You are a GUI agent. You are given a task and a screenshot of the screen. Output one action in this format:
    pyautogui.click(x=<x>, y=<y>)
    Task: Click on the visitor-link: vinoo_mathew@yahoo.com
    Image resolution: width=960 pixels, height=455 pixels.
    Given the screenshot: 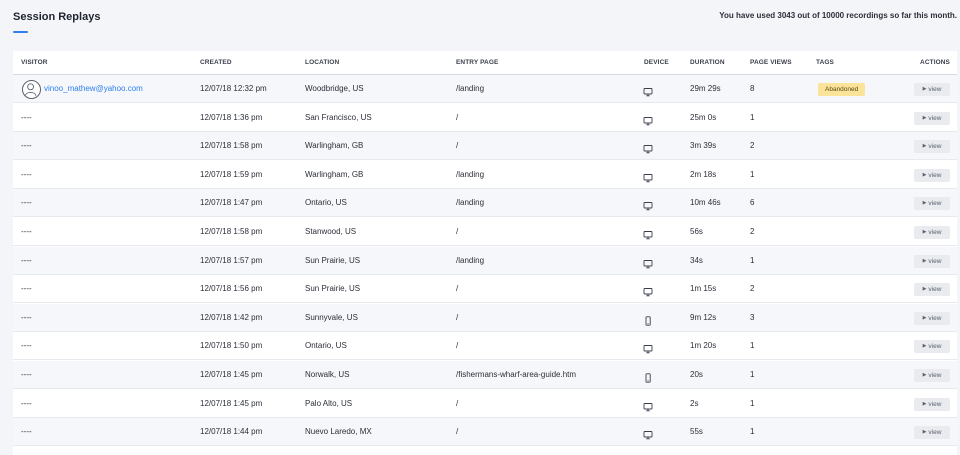 What is the action you would take?
    pyautogui.click(x=93, y=88)
    